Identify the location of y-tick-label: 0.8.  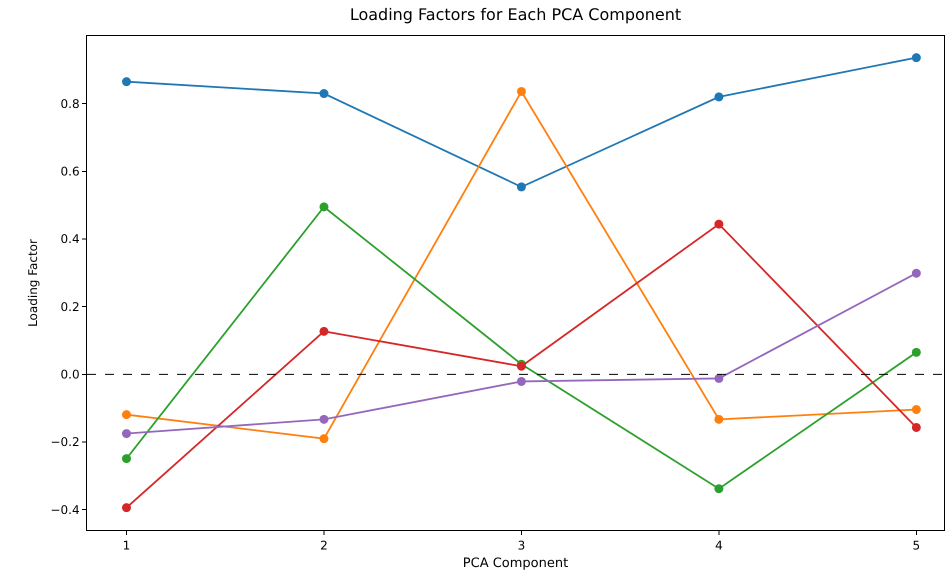
(70, 103).